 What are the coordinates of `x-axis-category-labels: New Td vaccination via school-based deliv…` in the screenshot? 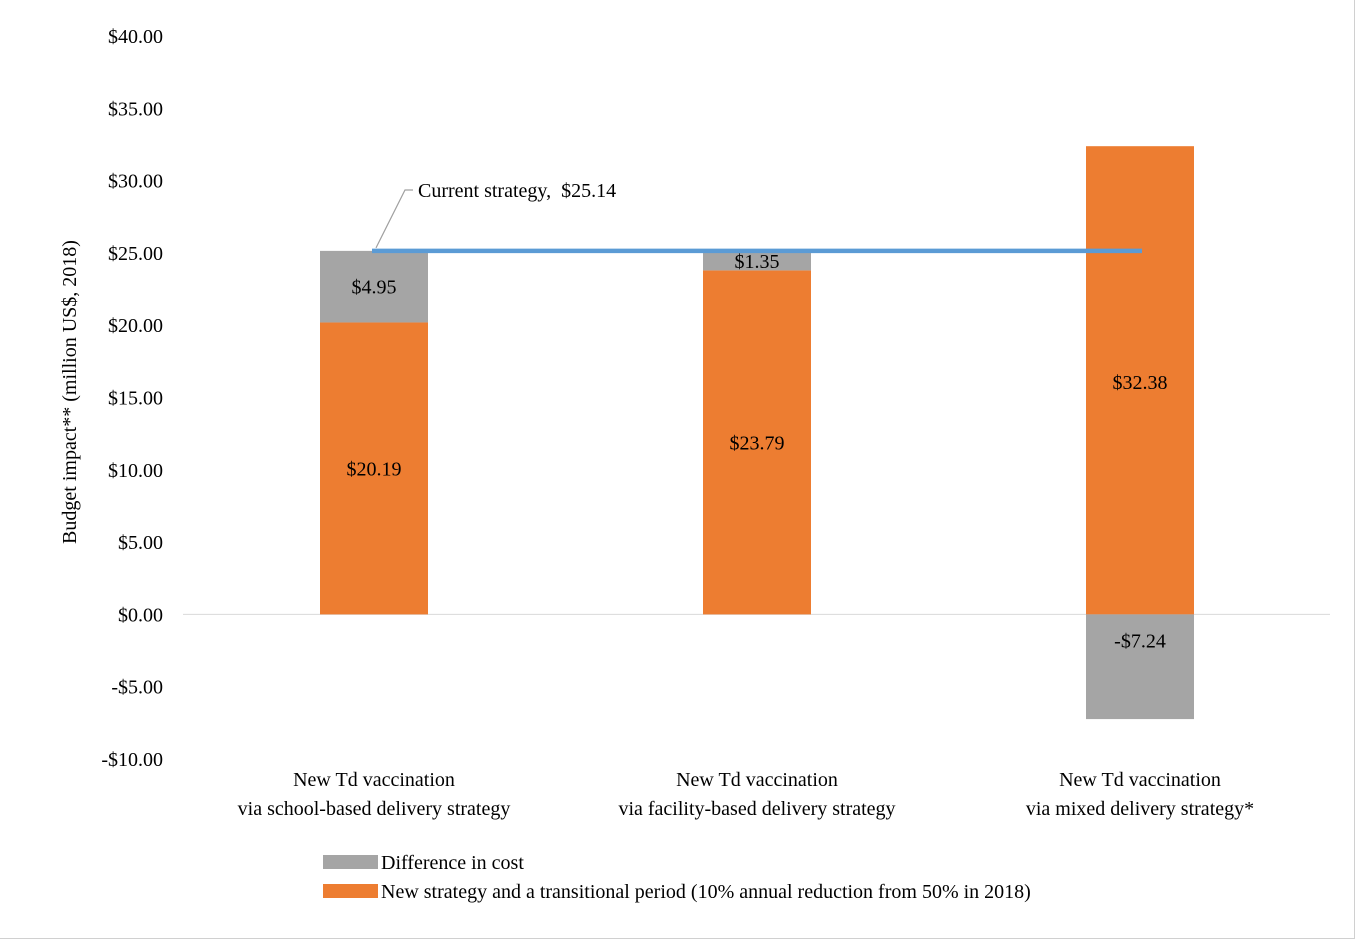 It's located at (746, 794).